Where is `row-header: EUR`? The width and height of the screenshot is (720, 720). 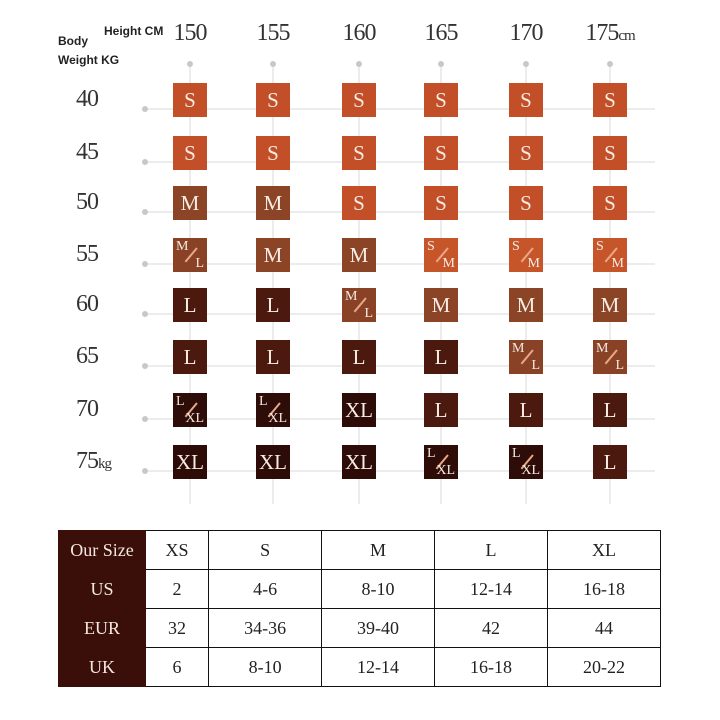 row-header: EUR is located at coordinates (102, 628).